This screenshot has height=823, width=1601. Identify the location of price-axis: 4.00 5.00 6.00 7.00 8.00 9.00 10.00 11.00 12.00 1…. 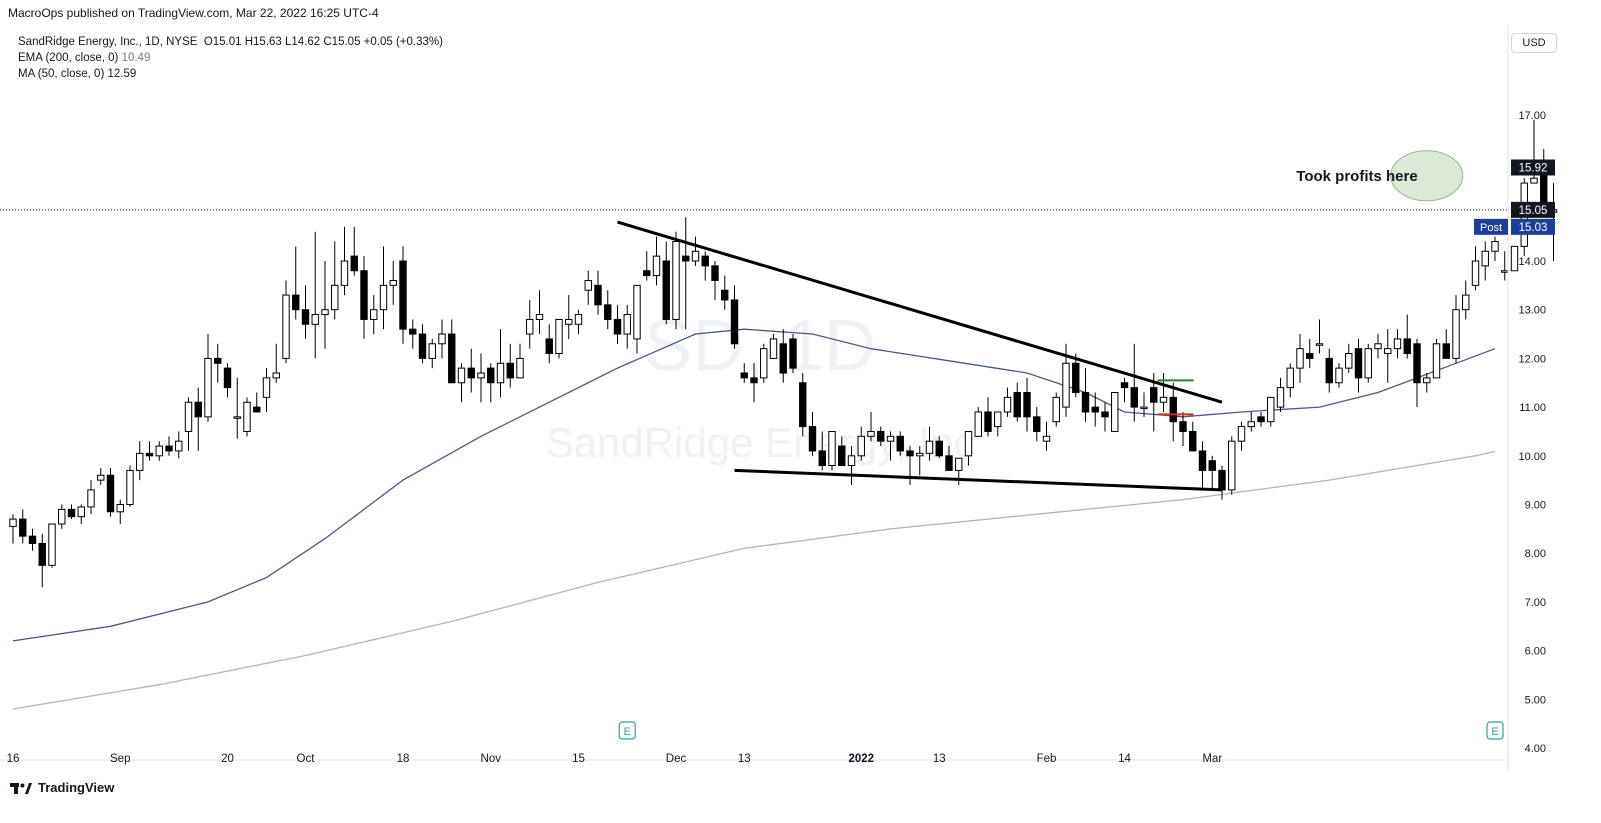
(1514, 397).